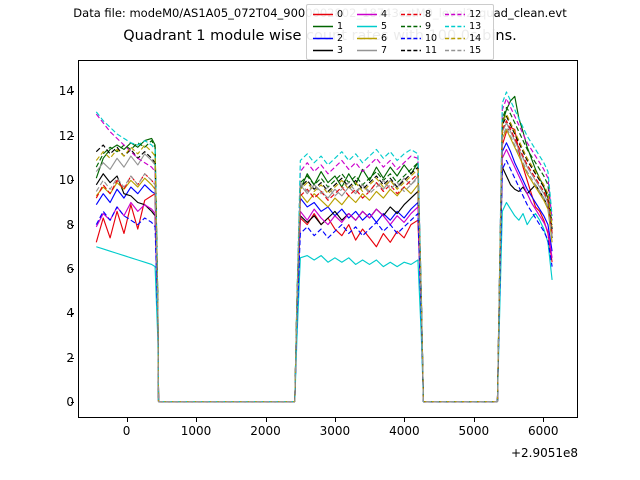 This screenshot has width=640, height=480. Describe the element at coordinates (54, 402) in the screenshot. I see `y-tick-label: 0` at that location.